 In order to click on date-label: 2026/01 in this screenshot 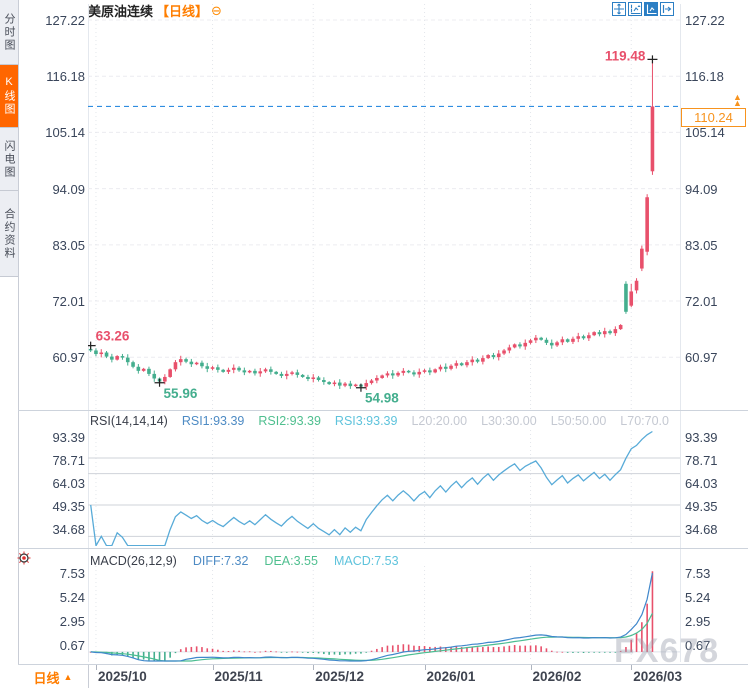, I will do `click(451, 676)`.